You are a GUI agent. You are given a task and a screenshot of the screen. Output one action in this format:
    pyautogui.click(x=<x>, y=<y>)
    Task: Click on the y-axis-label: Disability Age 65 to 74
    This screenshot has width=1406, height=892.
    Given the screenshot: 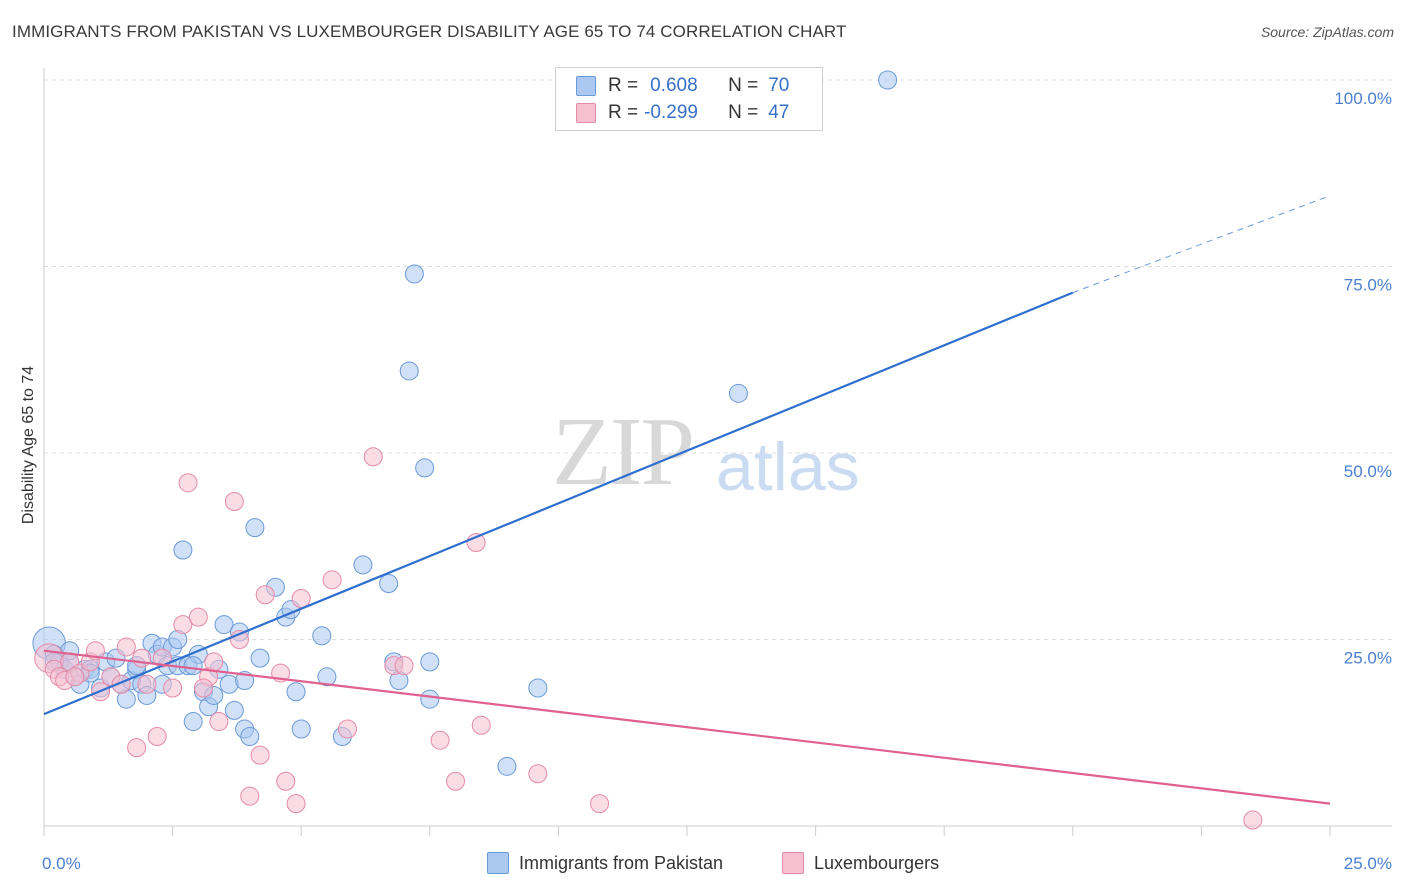 What is the action you would take?
    pyautogui.click(x=28, y=445)
    